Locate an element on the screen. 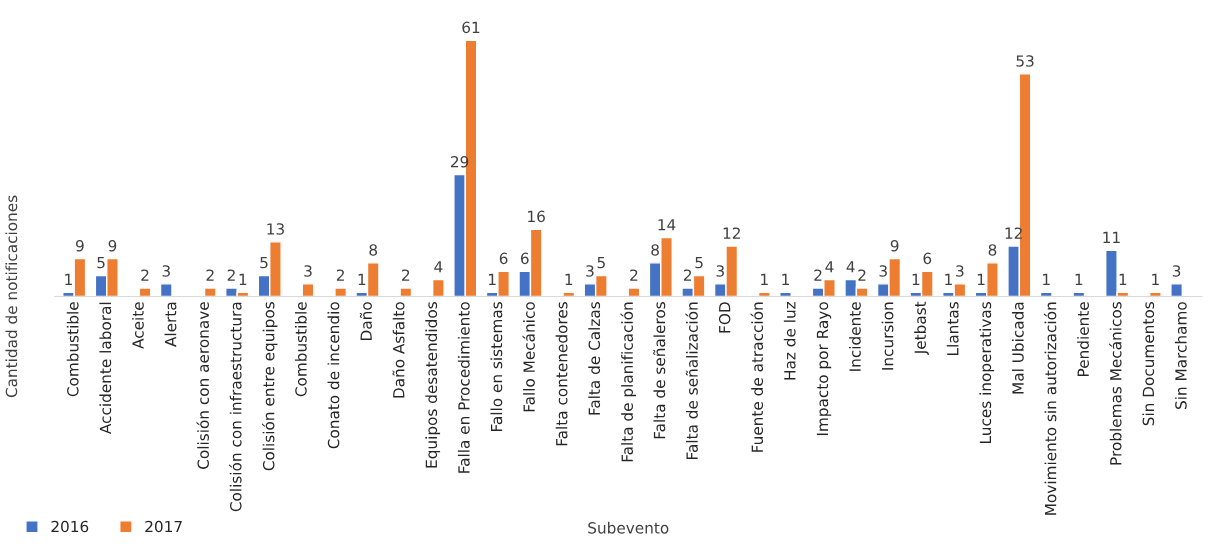 The width and height of the screenshot is (1214, 549). x-tick-label: Movimiento sin autorización is located at coordinates (1050, 408).